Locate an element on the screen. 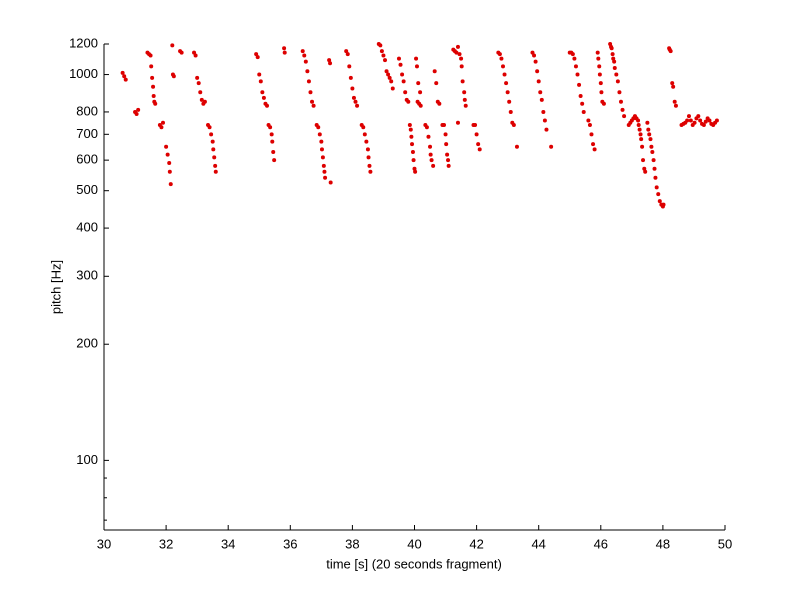 The height and width of the screenshot is (600, 800). y-tick-label: 800 is located at coordinates (87, 110).